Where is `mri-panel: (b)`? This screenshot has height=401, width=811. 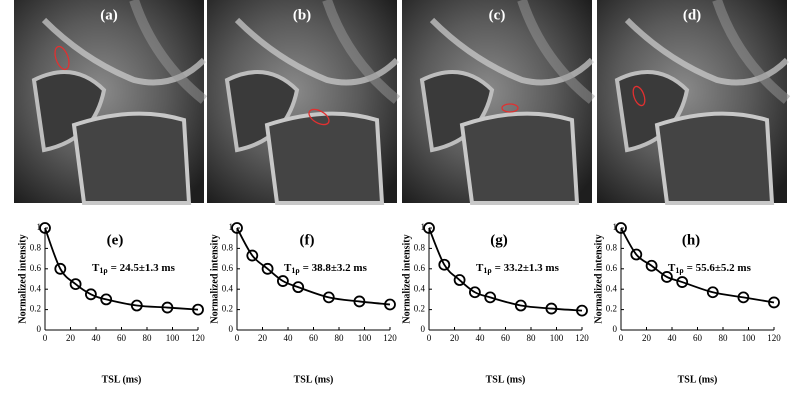
mri-panel: (b) is located at coordinates (304, 102).